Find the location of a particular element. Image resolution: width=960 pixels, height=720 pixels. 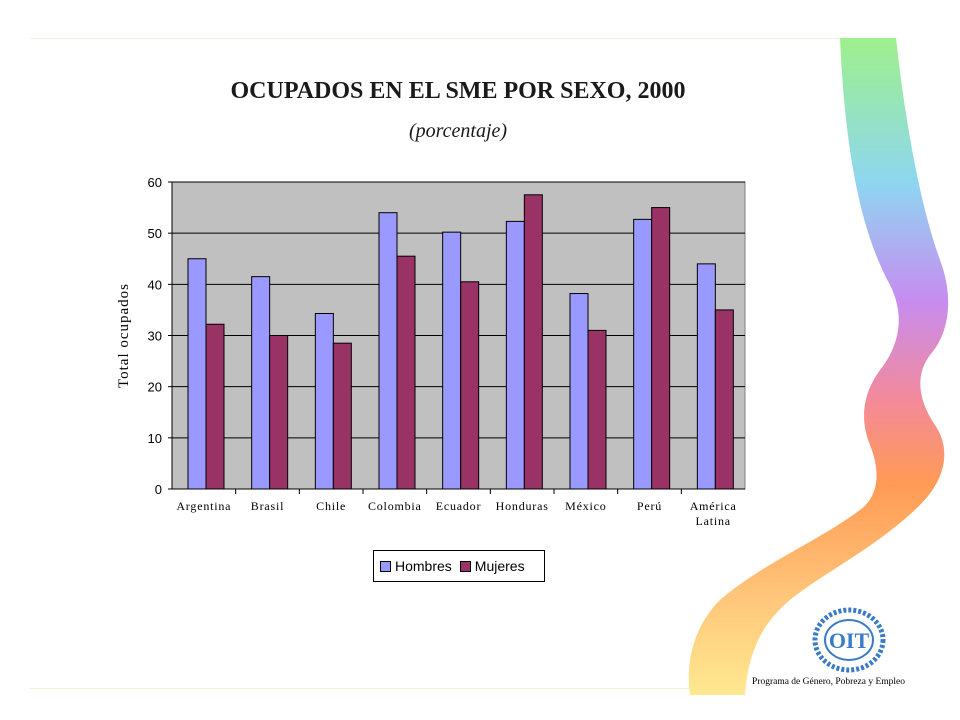

oit-logo: OIT is located at coordinates (849, 640).